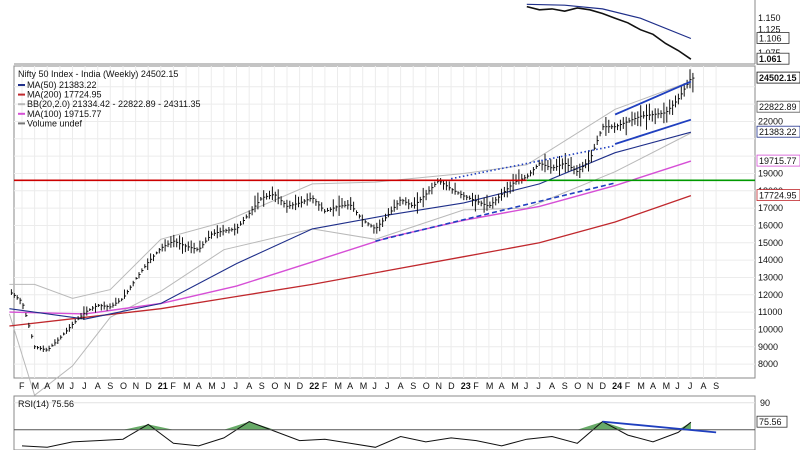 The image size is (800, 450). I want to click on rsi-value-label-box, so click(772, 421).